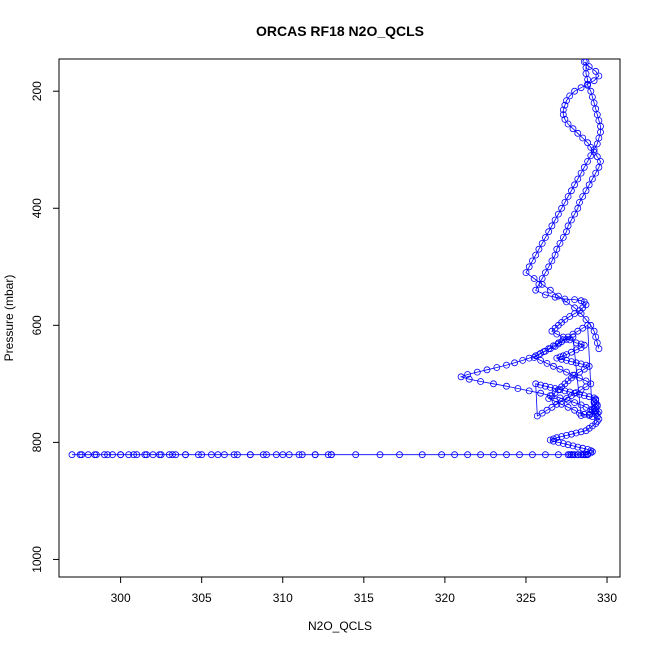  Describe the element at coordinates (607, 598) in the screenshot. I see `x-tick-label: 330` at that location.